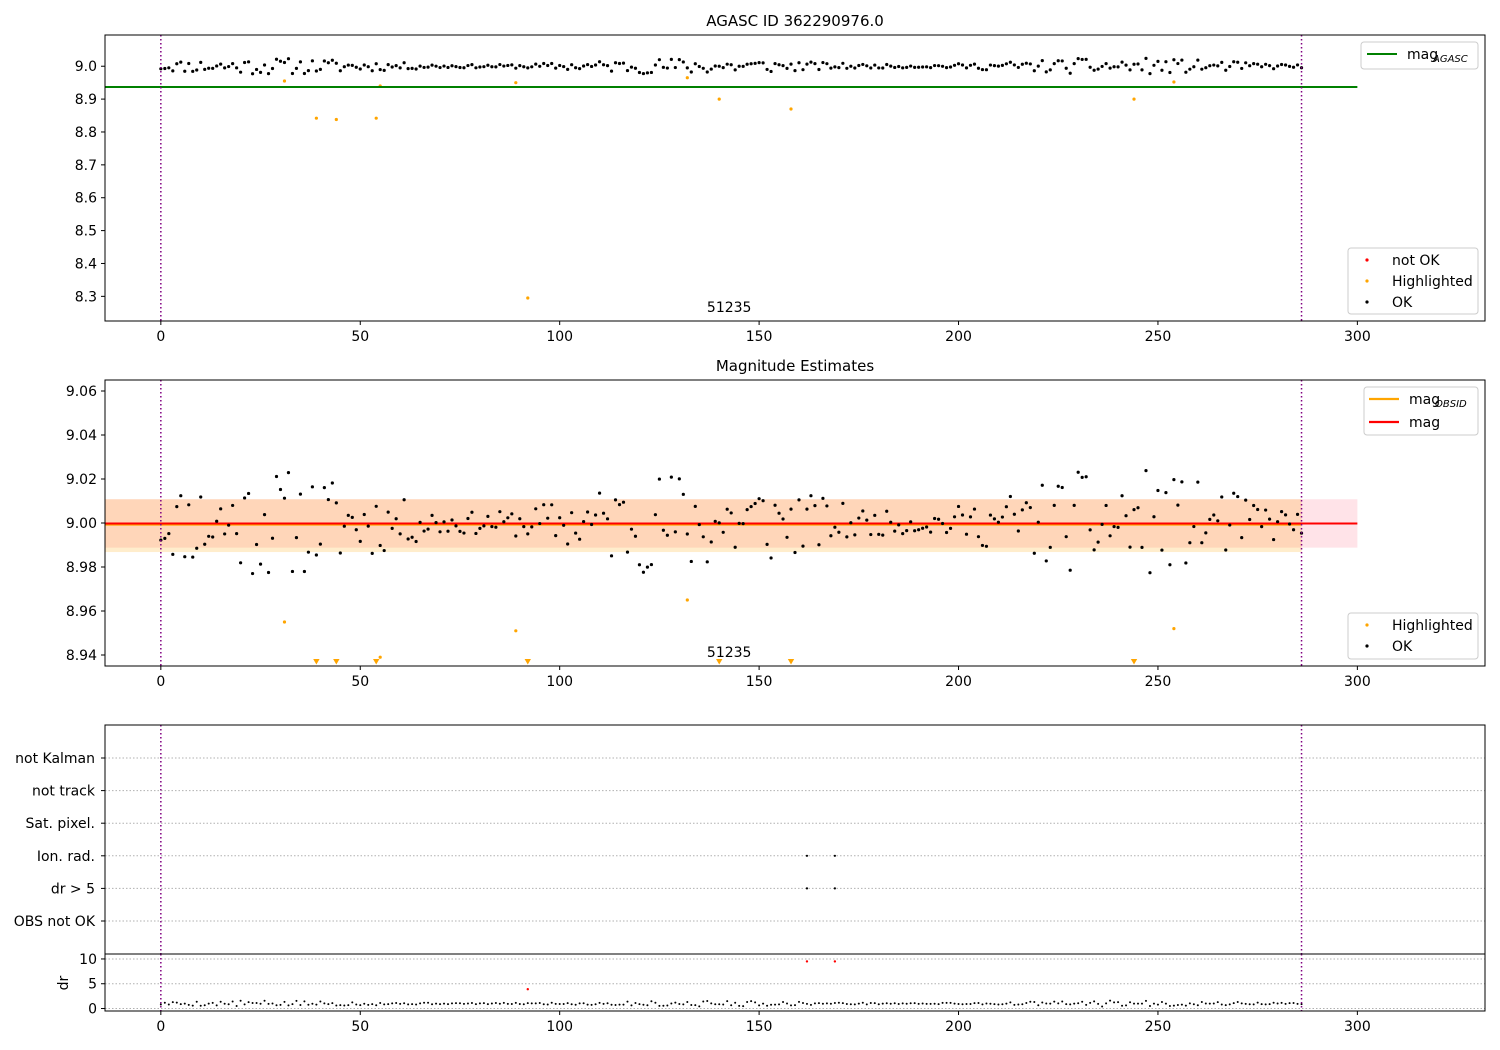 Image resolution: width=1500 pixels, height=1050 pixels. I want to click on category-label: not track, so click(64, 792).